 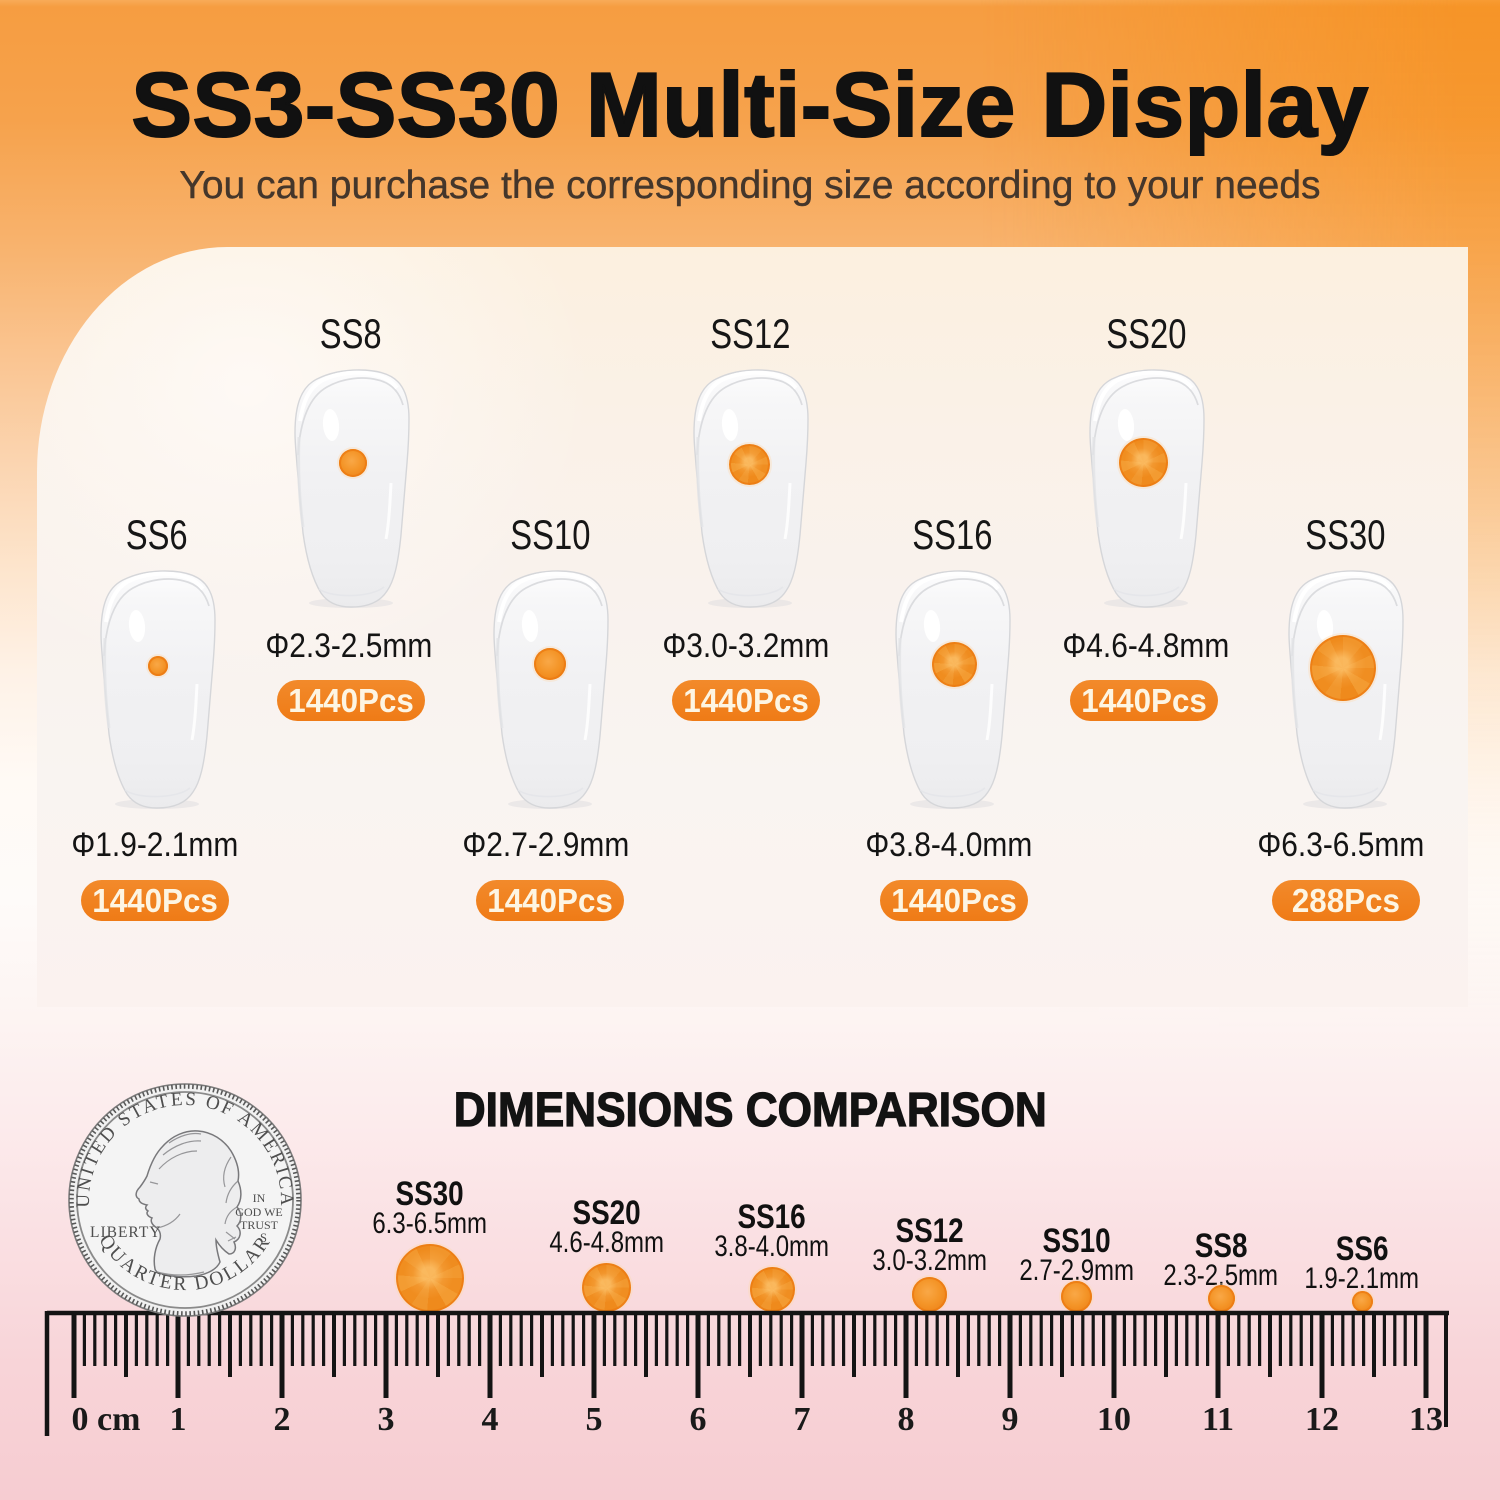 I want to click on svg-text: 13, so click(x=1426, y=1419).